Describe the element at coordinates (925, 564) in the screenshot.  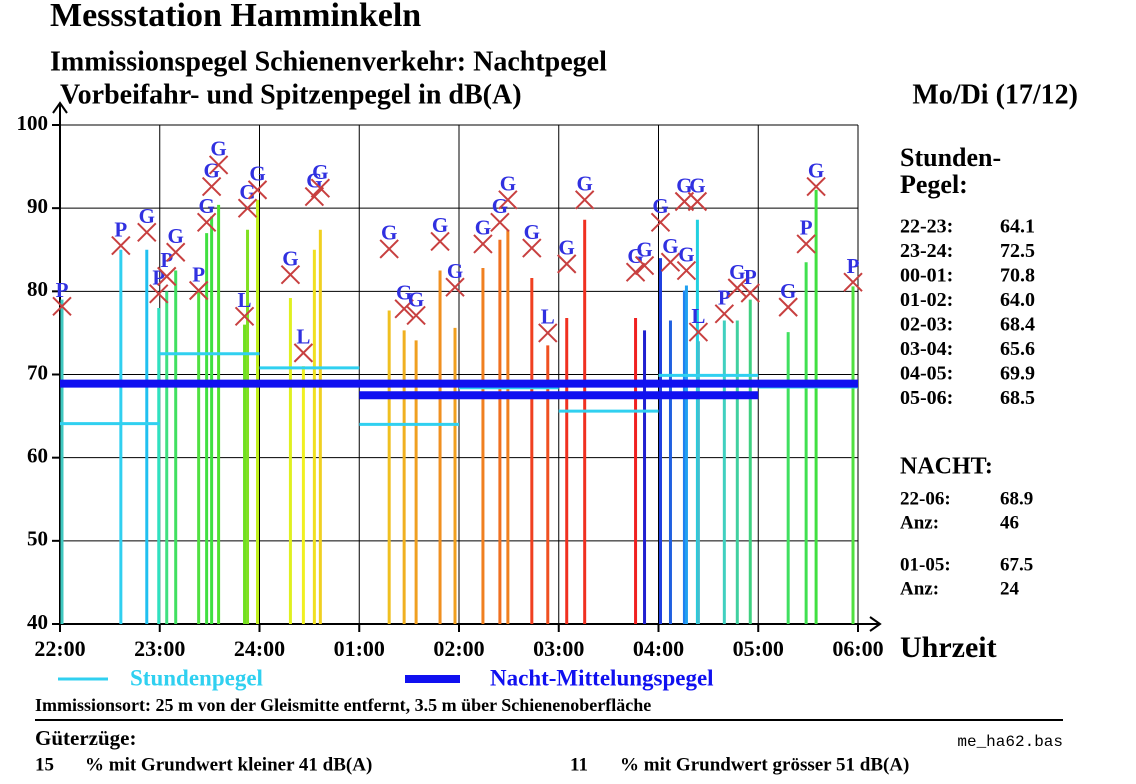
I see `side-label: 01-05:` at that location.